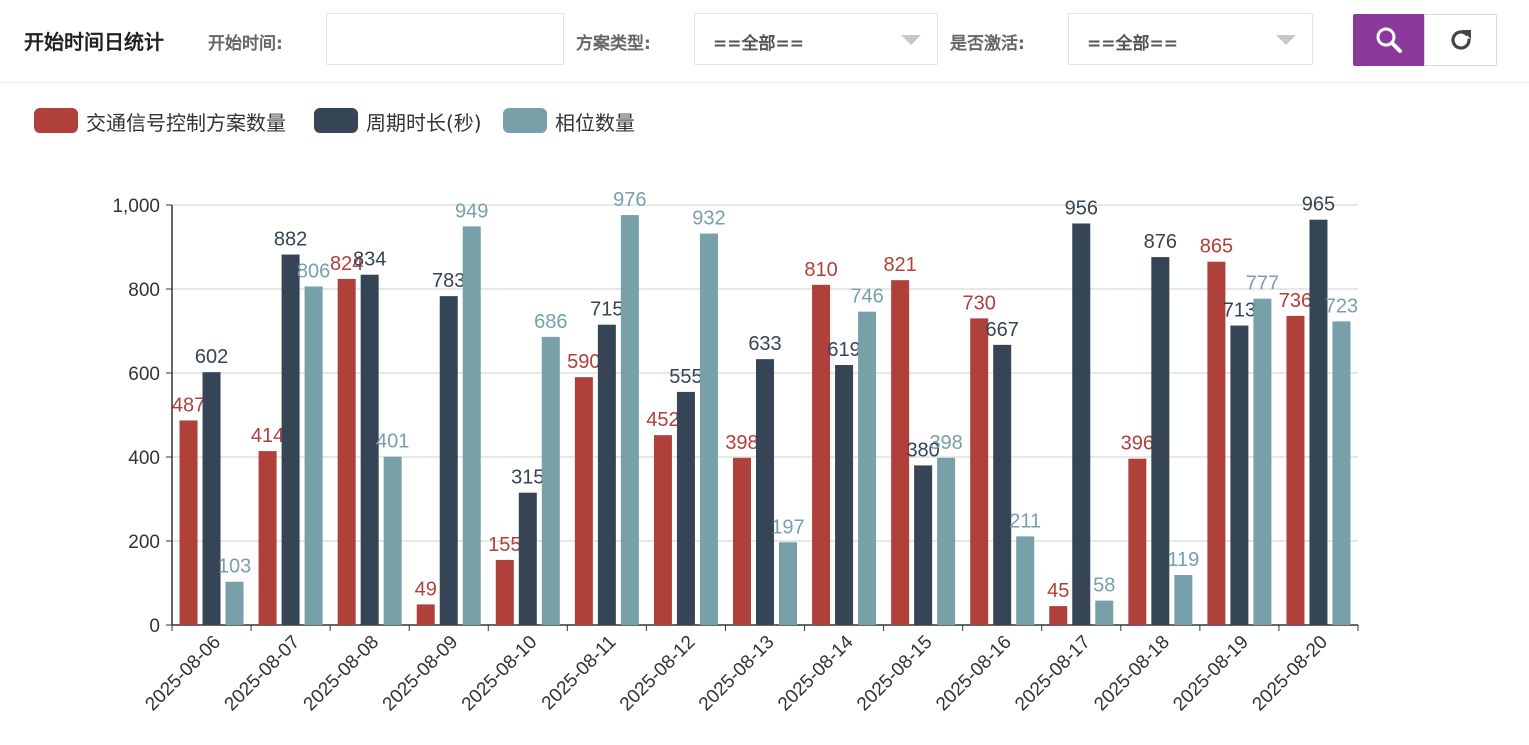 The width and height of the screenshot is (1529, 745). What do you see at coordinates (267, 436) in the screenshot?
I see `data-label: 414` at bounding box center [267, 436].